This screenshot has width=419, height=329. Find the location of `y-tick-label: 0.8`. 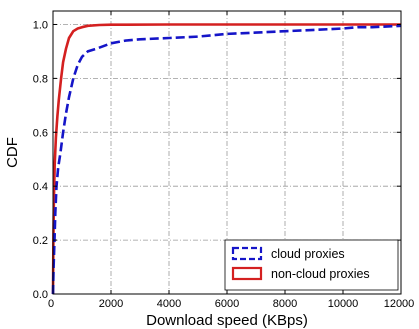

y-tick-label: 0.8 is located at coordinates (40, 79).